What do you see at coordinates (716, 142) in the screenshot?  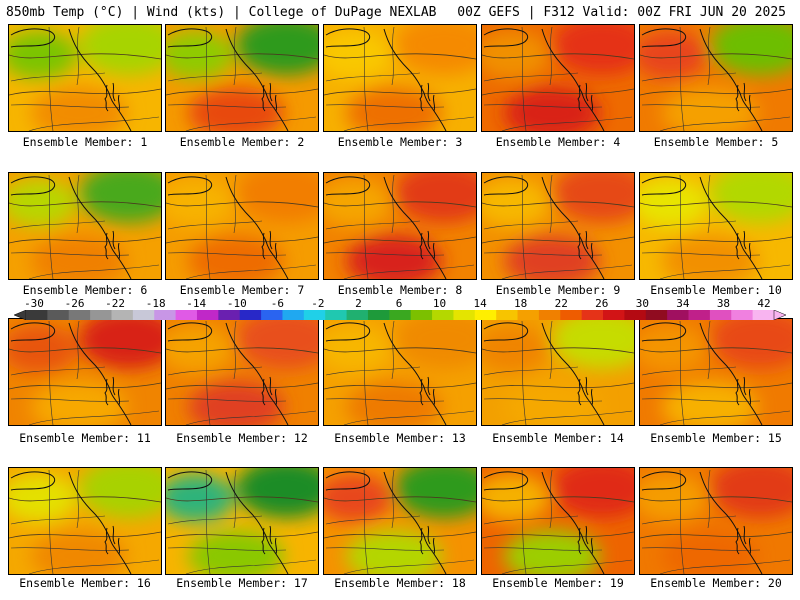 I see `member-caption: Ensemble Member: 5` at bounding box center [716, 142].